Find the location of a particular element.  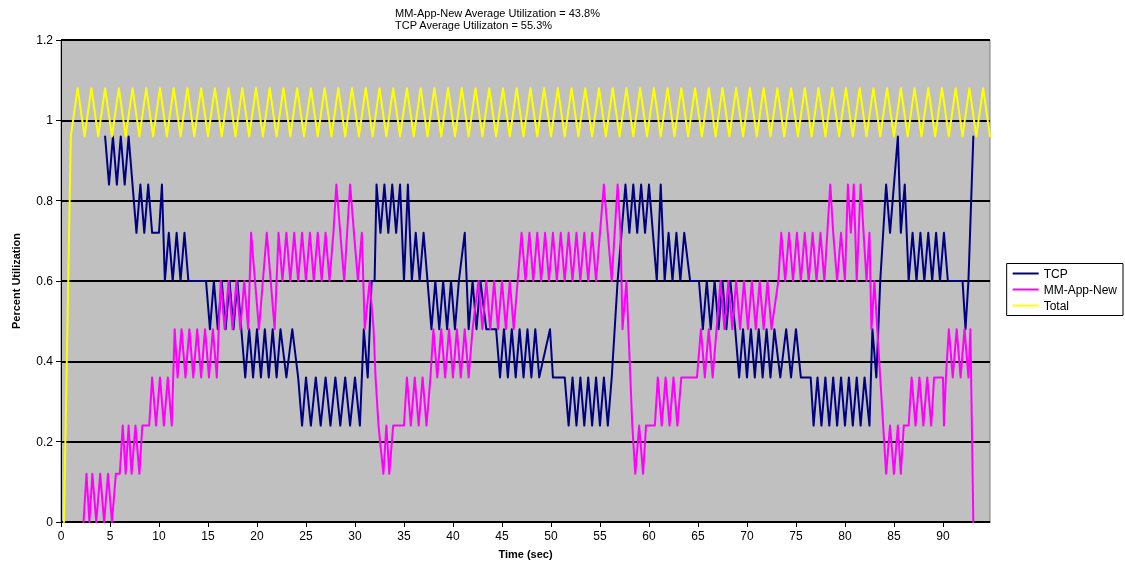

x-tick-label: 30 is located at coordinates (355, 536).